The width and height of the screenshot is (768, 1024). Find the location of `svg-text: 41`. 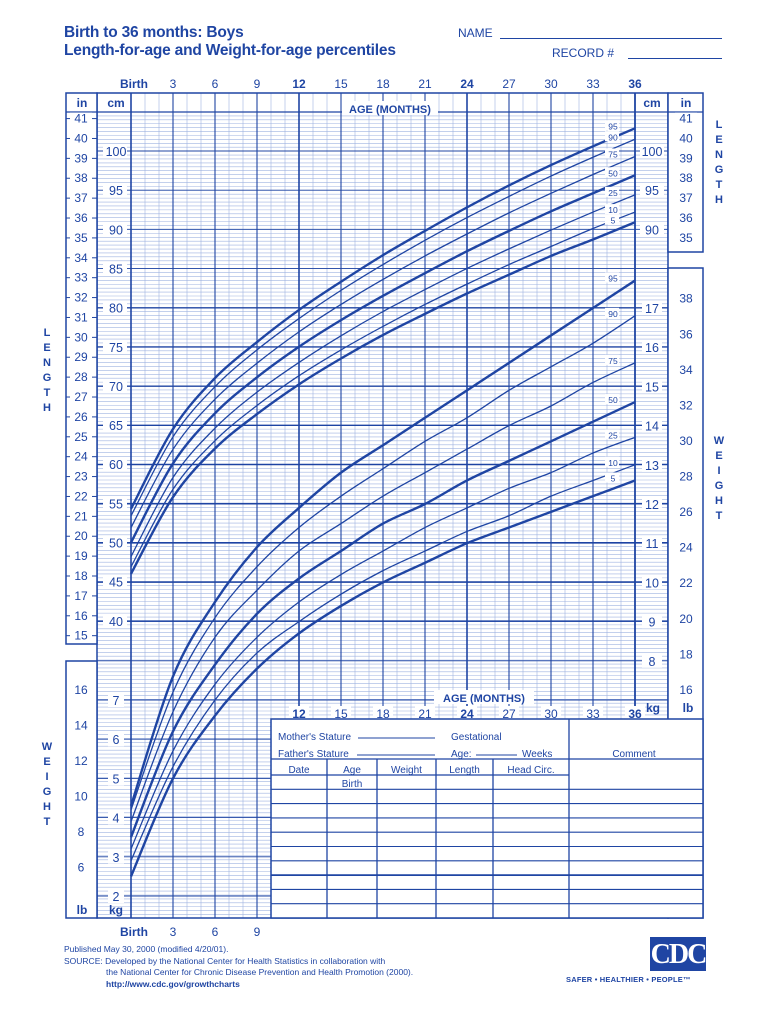

svg-text: 41 is located at coordinates (81, 119).